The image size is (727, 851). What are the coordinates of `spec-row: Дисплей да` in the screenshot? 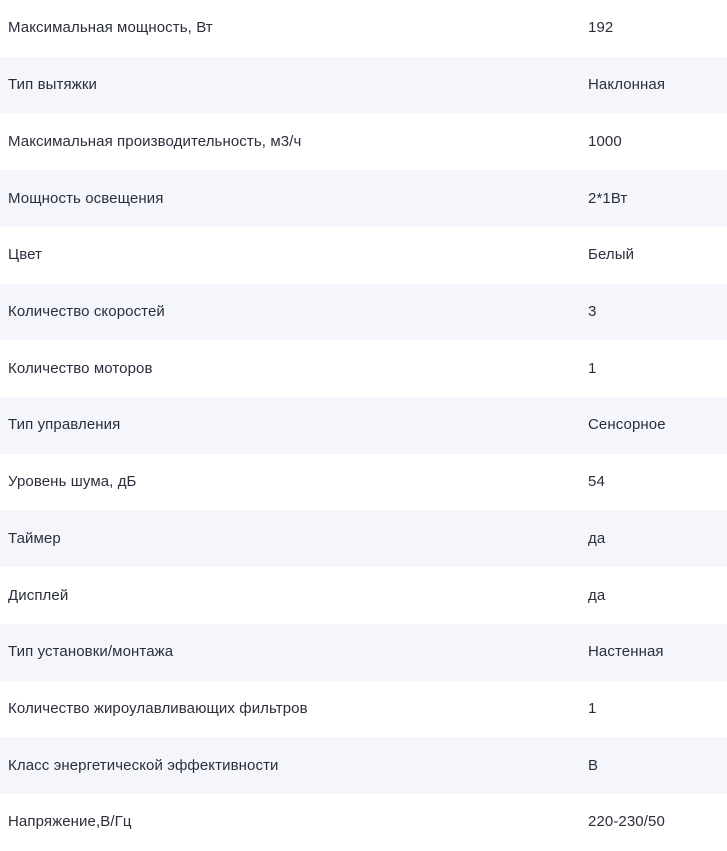 It's located at (363, 595).